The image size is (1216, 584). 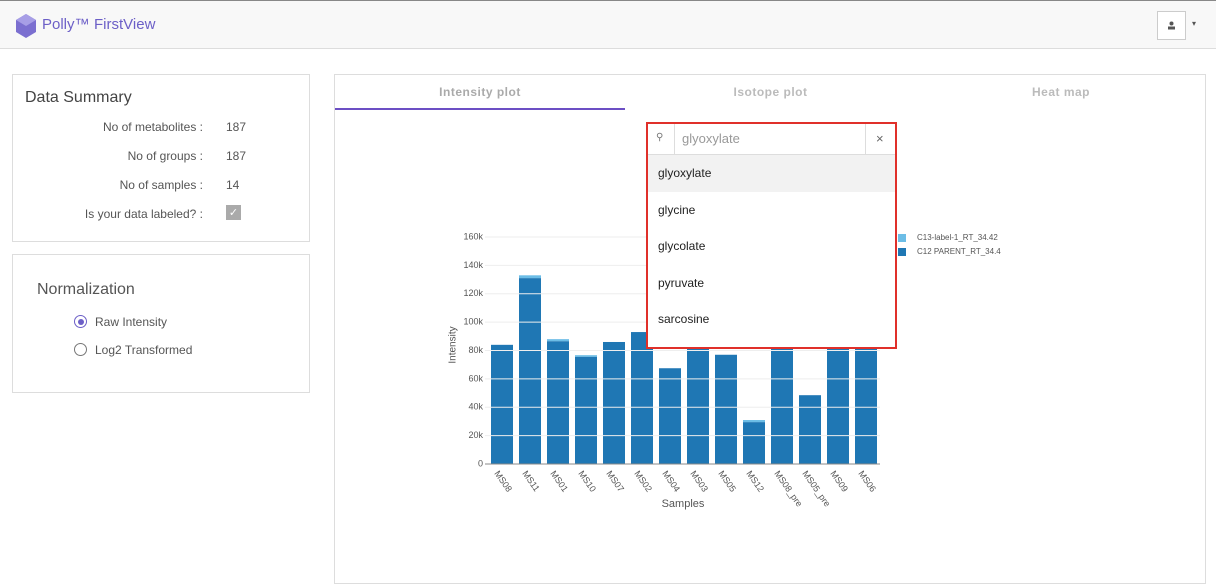 I want to click on y-tick-label: 0, so click(x=480, y=463).